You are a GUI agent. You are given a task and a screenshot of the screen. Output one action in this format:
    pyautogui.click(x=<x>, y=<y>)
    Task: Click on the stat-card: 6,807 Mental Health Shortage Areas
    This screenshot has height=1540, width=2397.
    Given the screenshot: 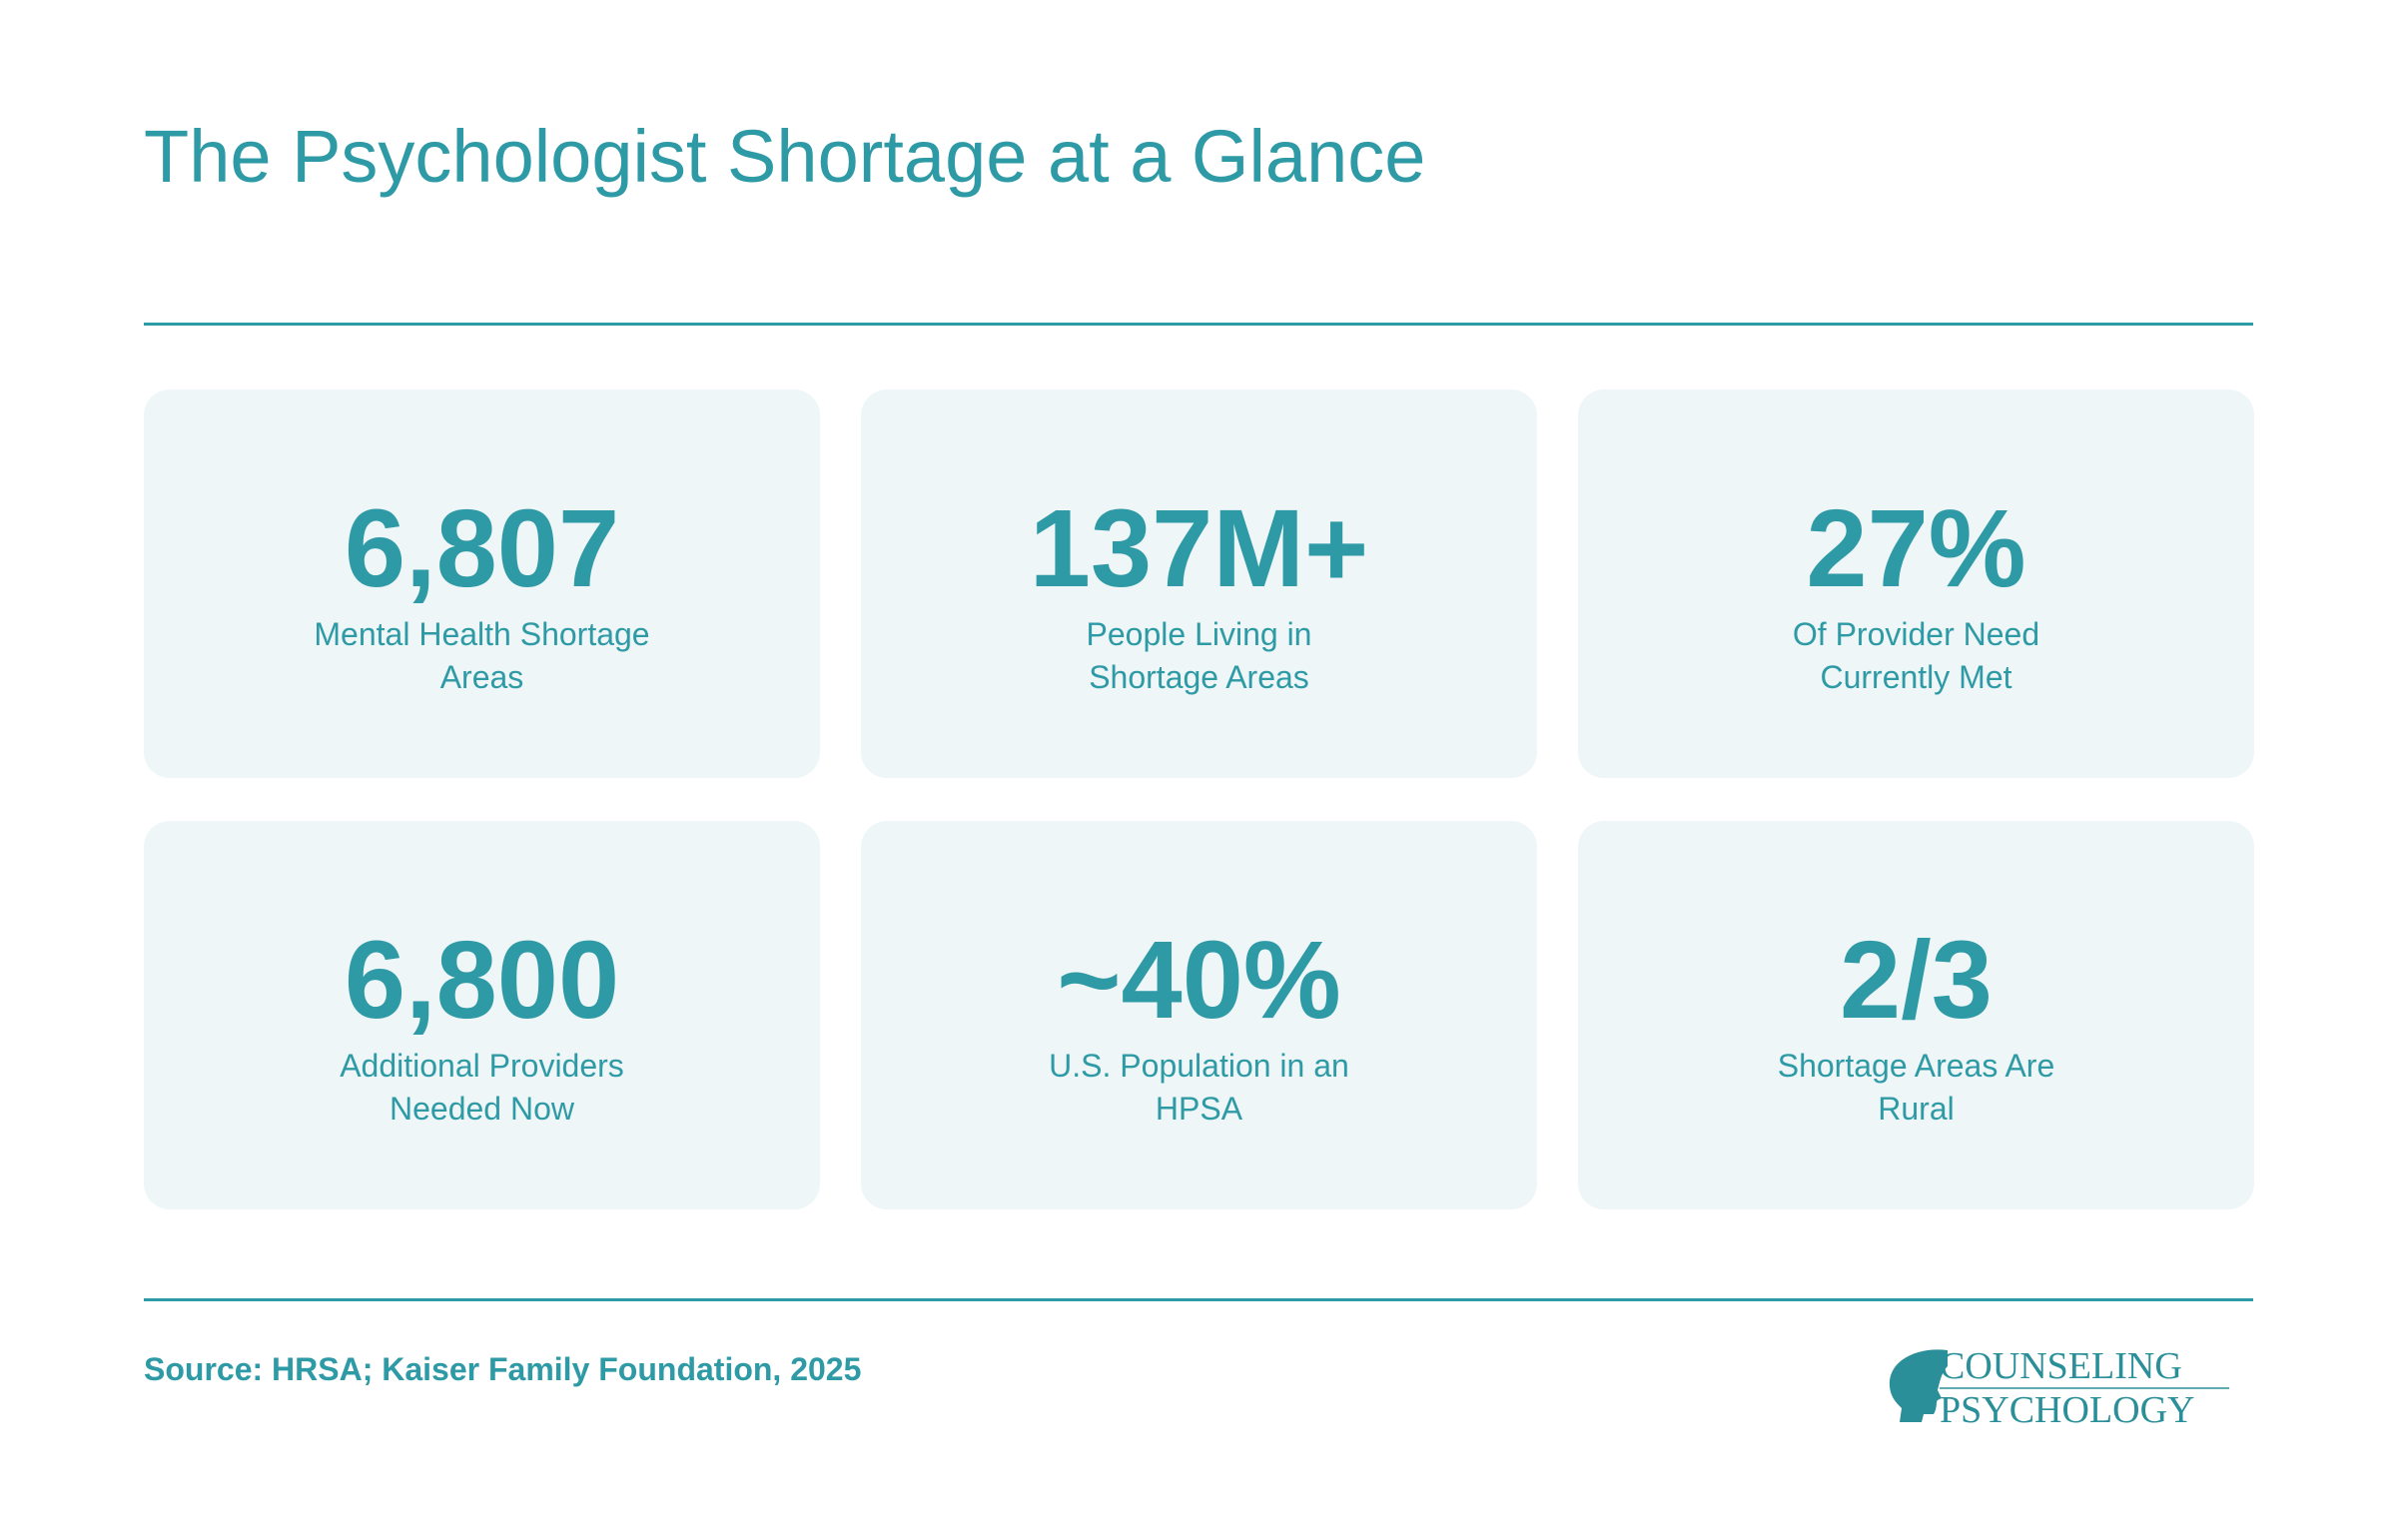 What is the action you would take?
    pyautogui.click(x=482, y=583)
    